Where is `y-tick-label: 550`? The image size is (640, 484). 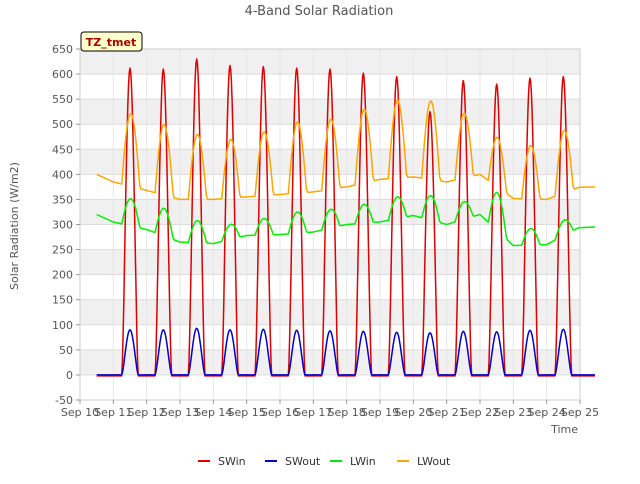 y-tick-label: 550 is located at coordinates (62, 99).